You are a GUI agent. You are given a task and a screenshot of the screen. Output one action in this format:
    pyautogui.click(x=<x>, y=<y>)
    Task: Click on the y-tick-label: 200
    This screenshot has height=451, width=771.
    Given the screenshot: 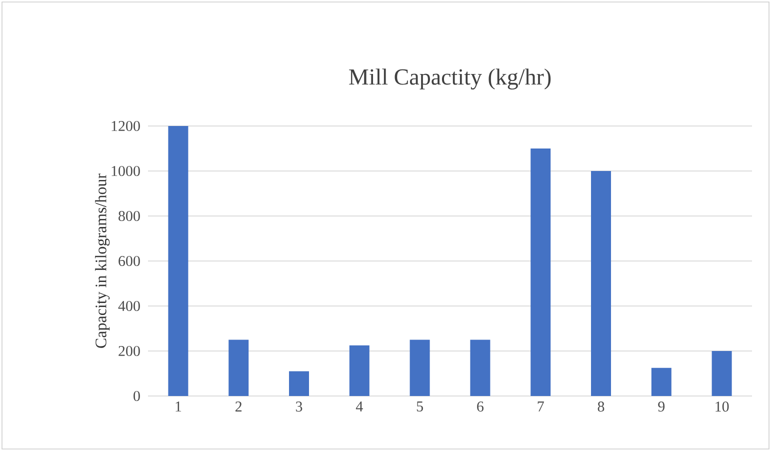 What is the action you would take?
    pyautogui.click(x=129, y=351)
    